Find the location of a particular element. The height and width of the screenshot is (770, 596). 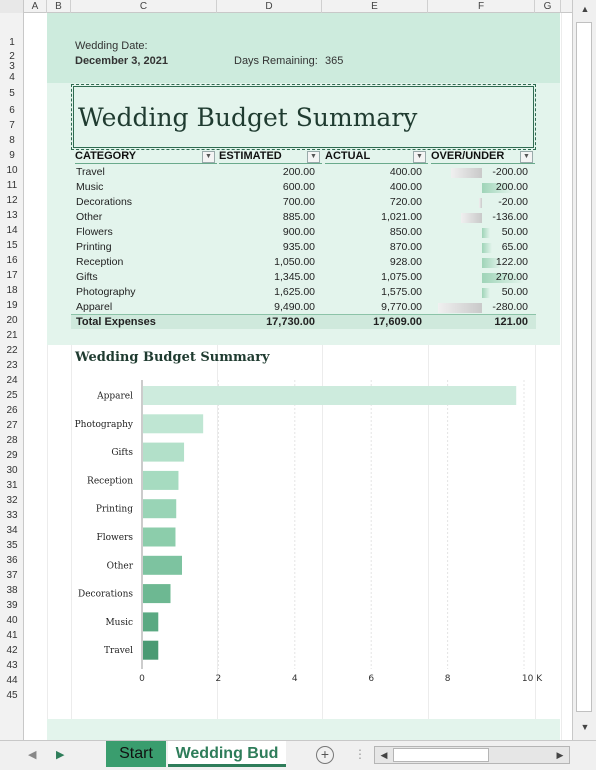

scroll-down-icon: ▼ is located at coordinates (585, 727).